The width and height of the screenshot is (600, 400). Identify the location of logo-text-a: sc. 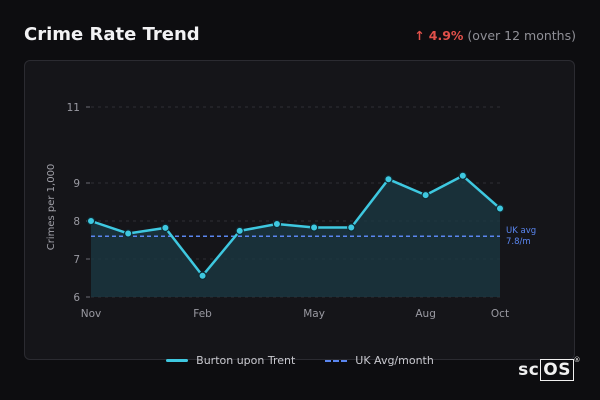
(529, 370).